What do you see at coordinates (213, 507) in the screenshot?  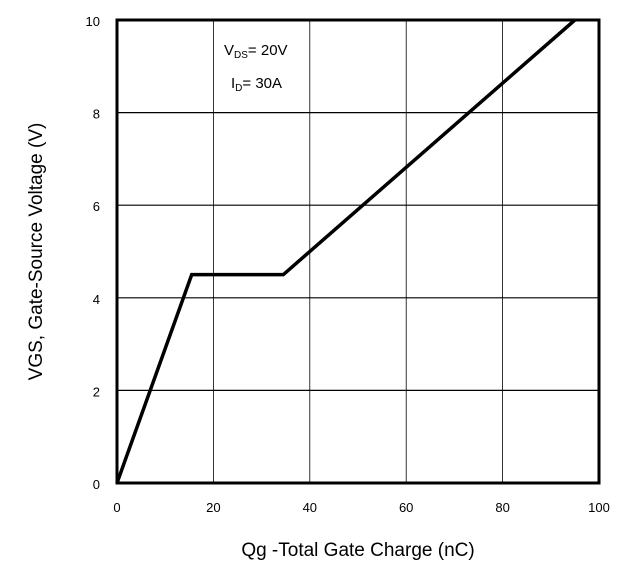 I see `x-tick-label: 20` at bounding box center [213, 507].